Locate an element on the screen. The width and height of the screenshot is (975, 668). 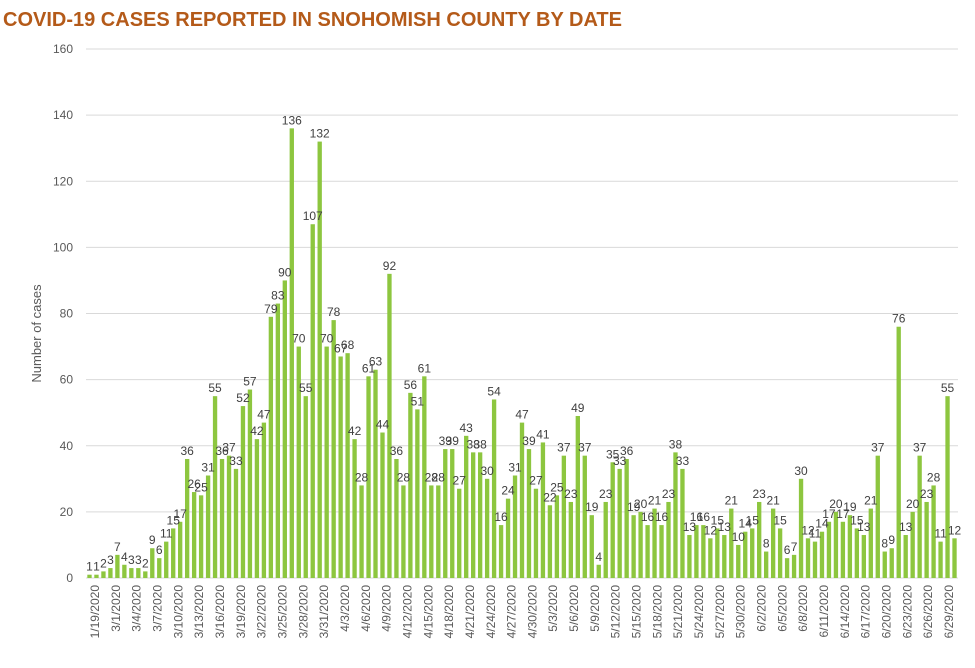
x-tick-label: 4/27/2020 is located at coordinates (512, 612).